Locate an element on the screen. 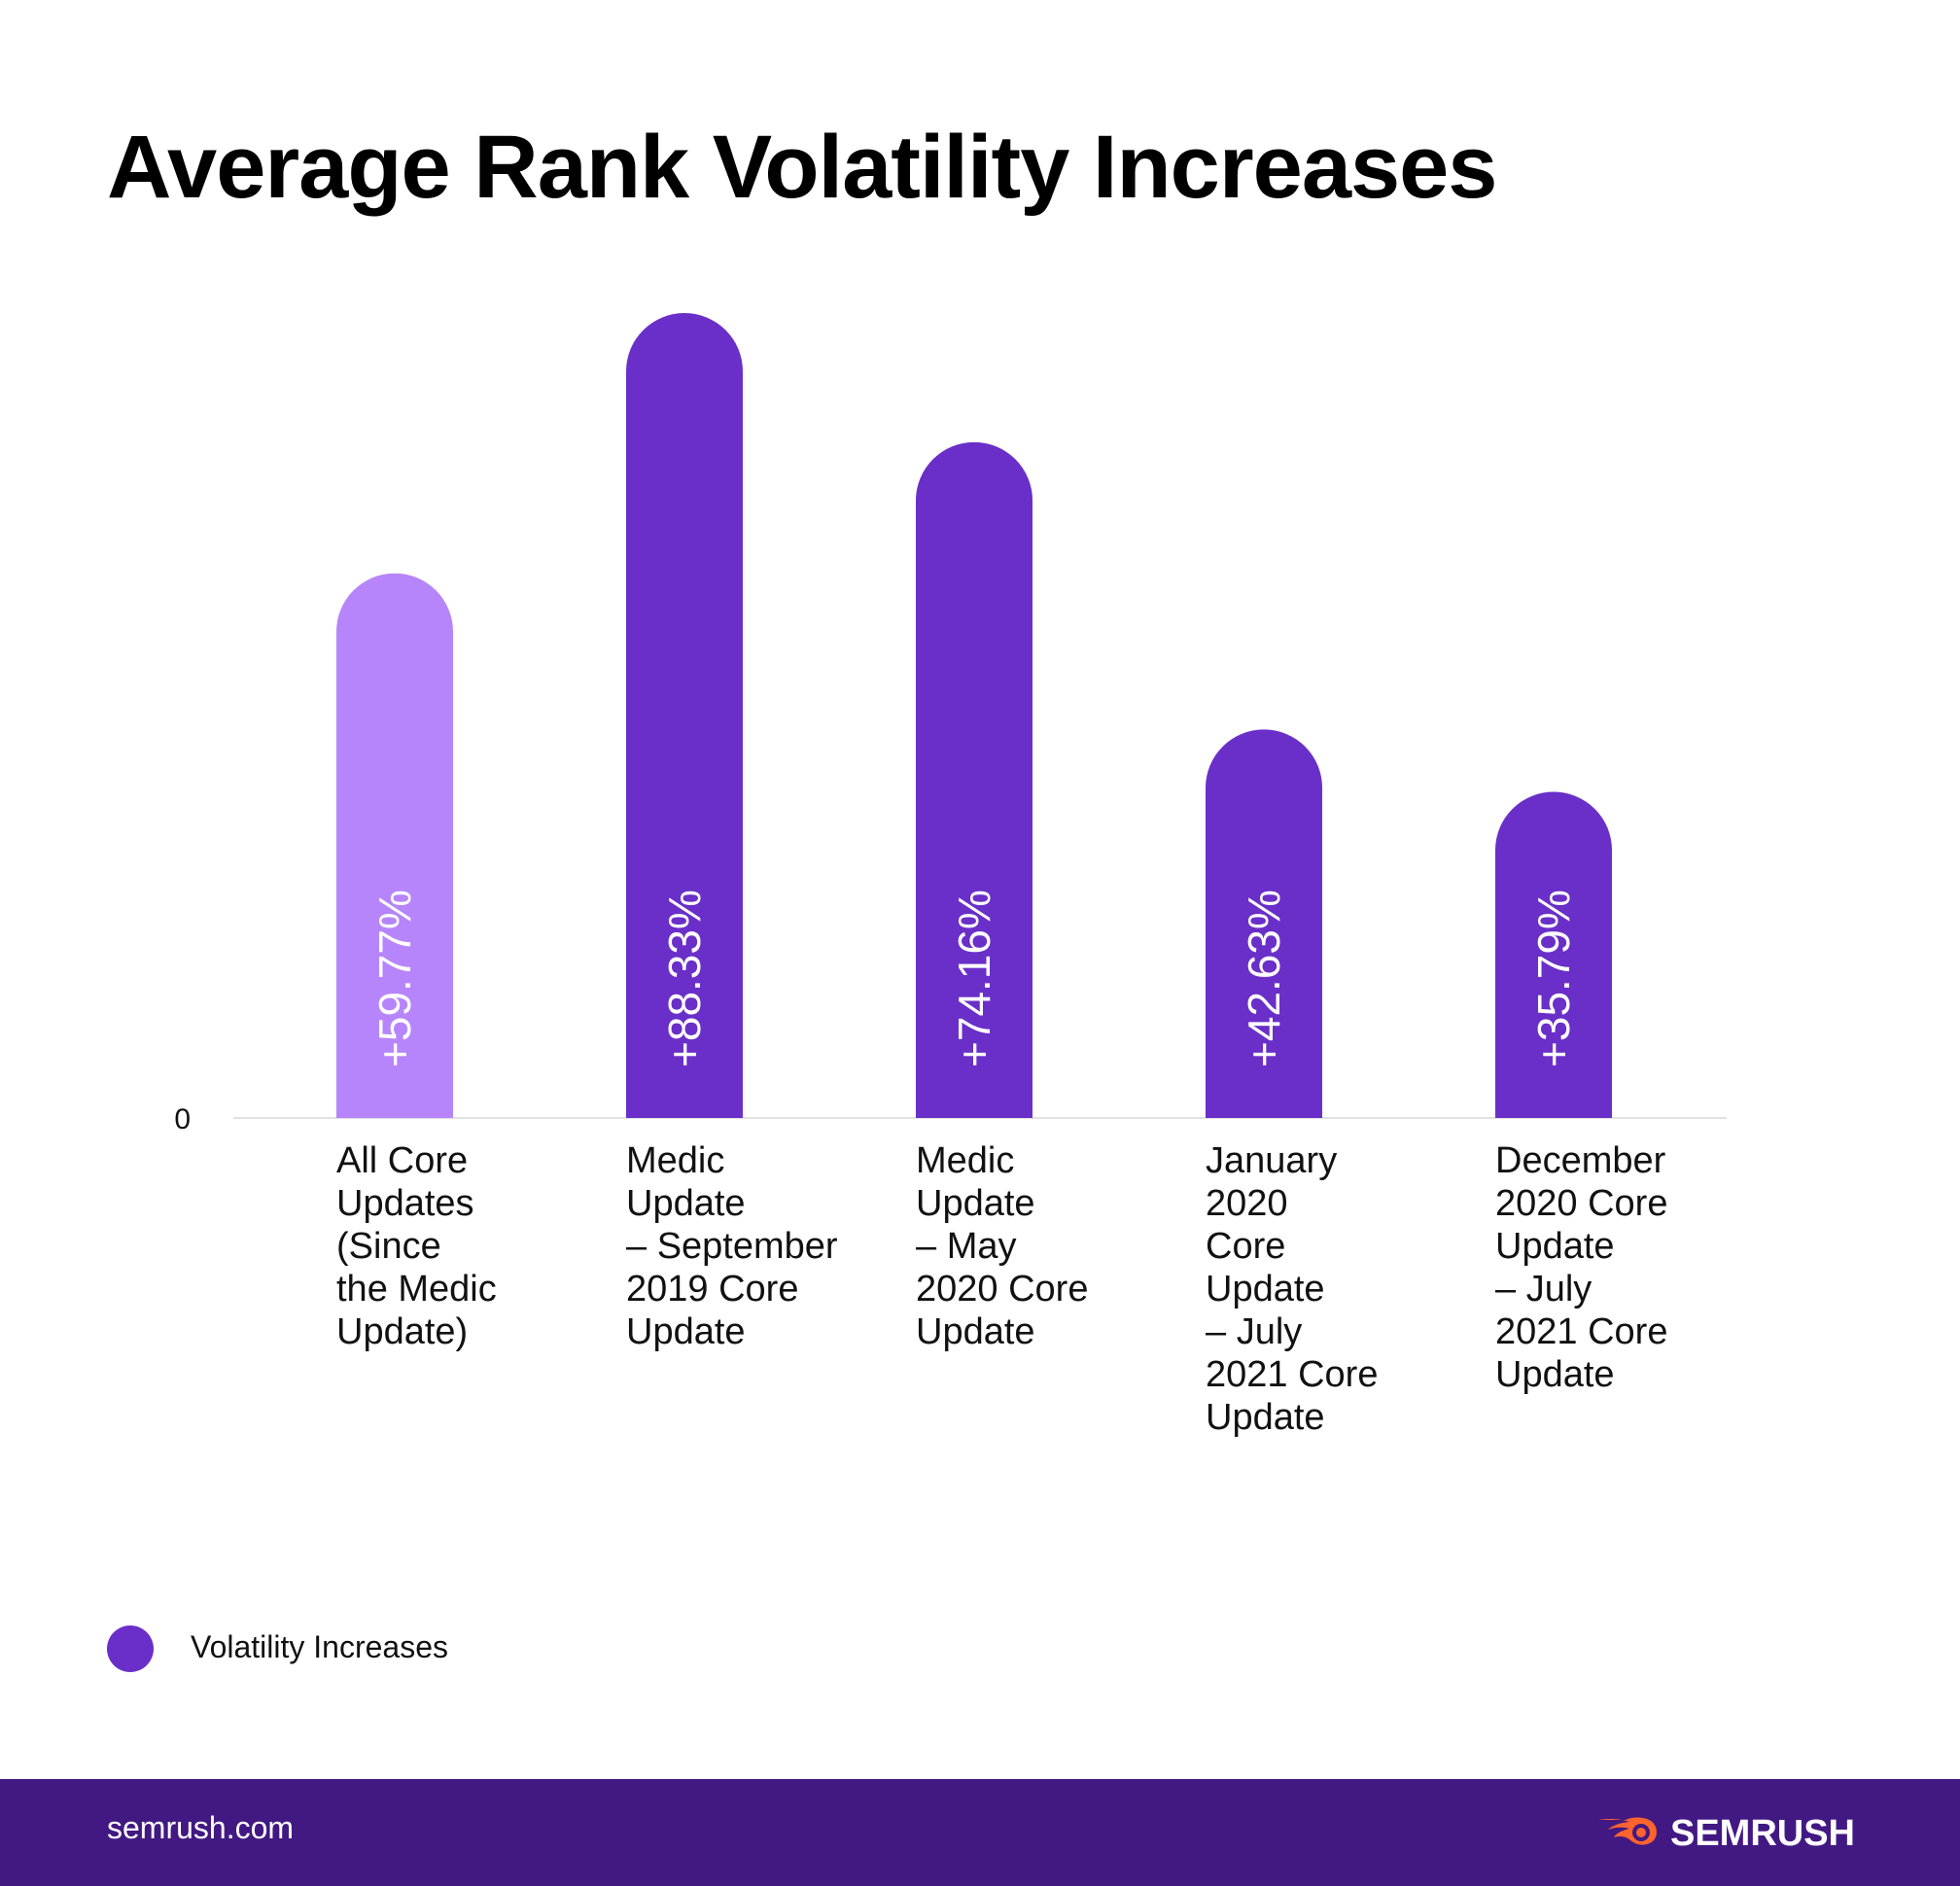 The image size is (1960, 1886). data-label: +59.77% is located at coordinates (394, 978).